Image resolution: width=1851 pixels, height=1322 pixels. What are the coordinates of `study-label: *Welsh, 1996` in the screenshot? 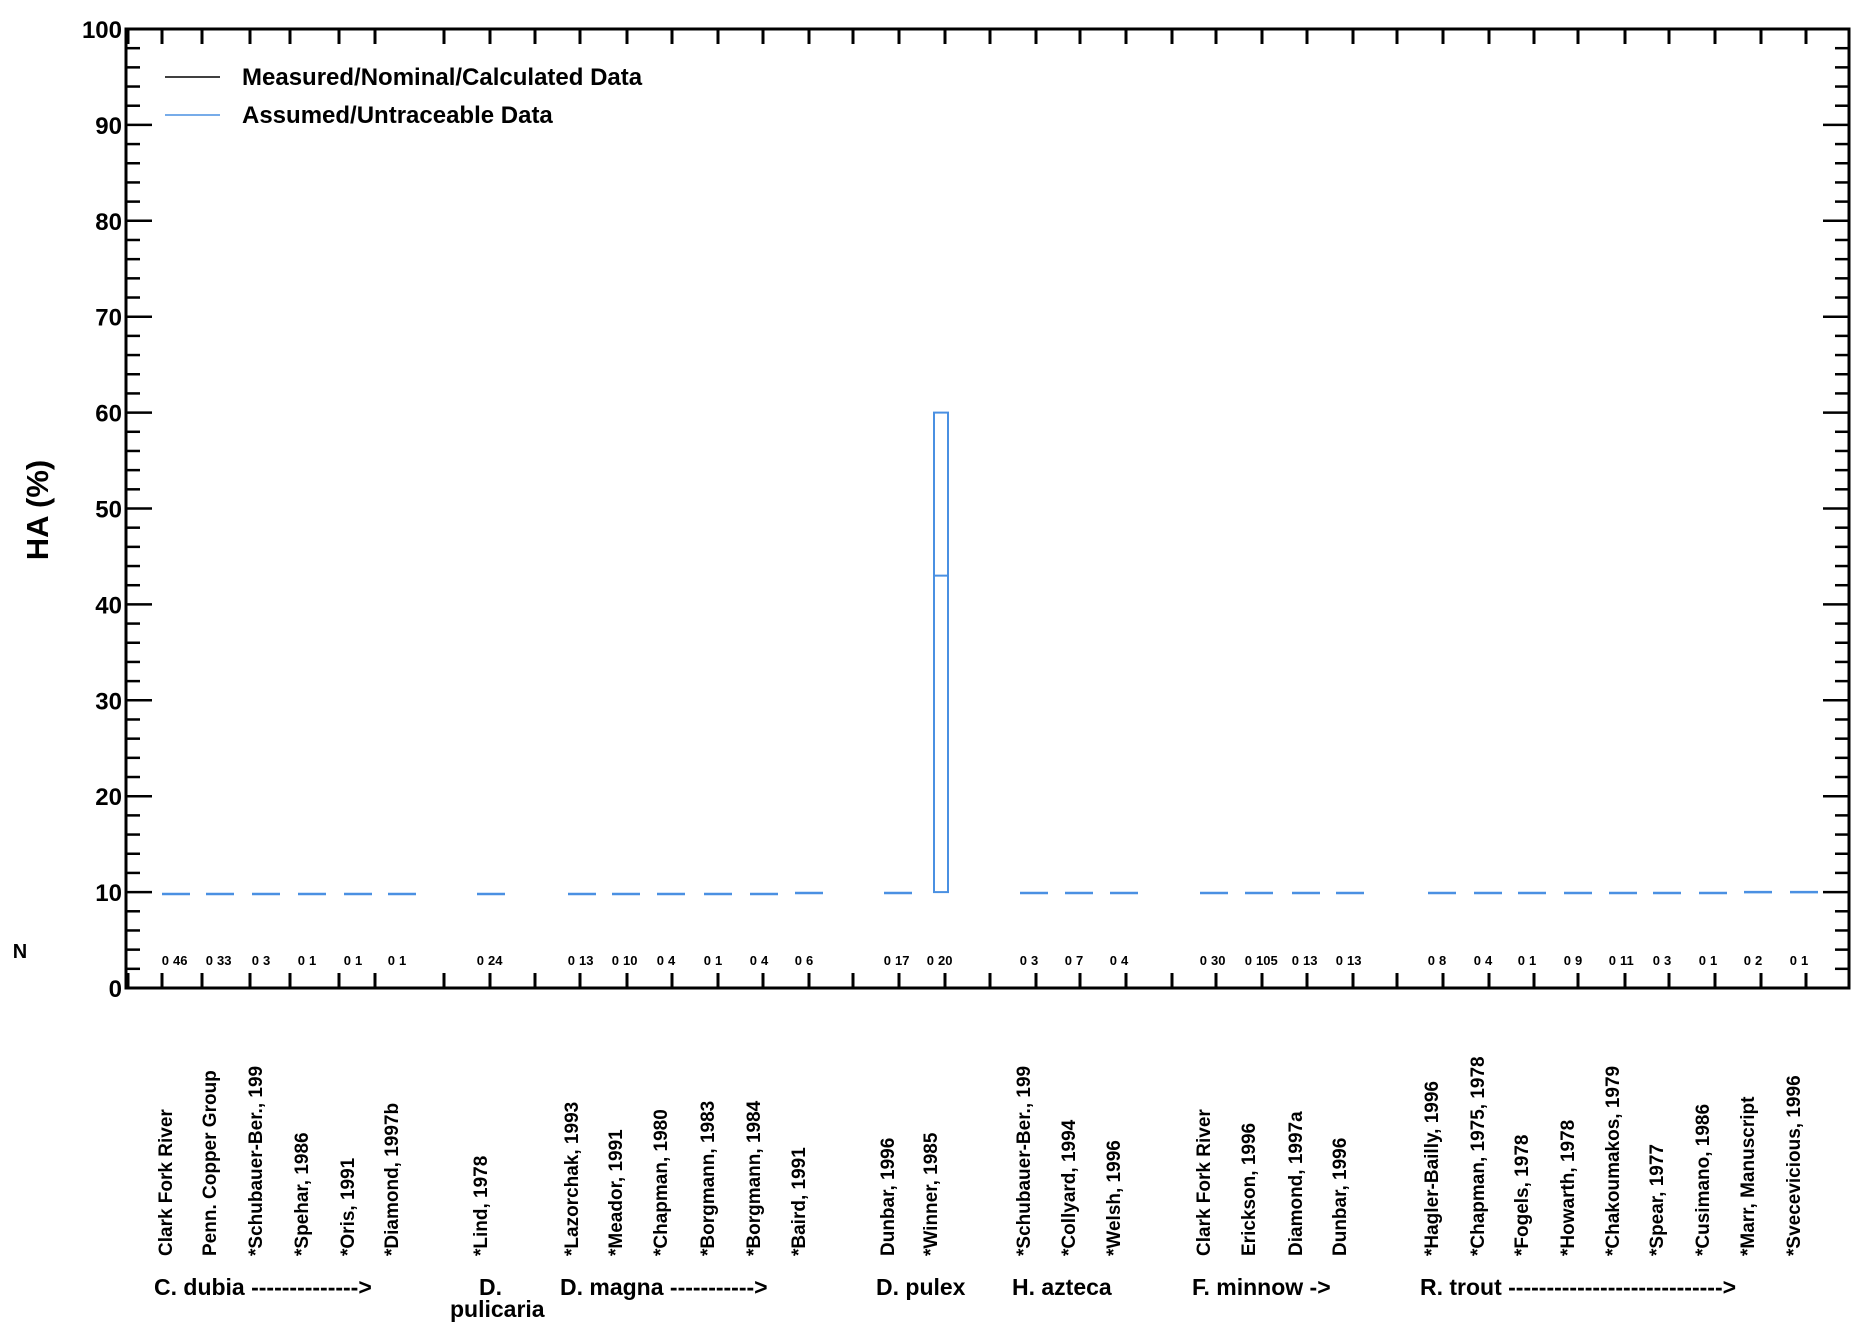 It's located at (1114, 1198).